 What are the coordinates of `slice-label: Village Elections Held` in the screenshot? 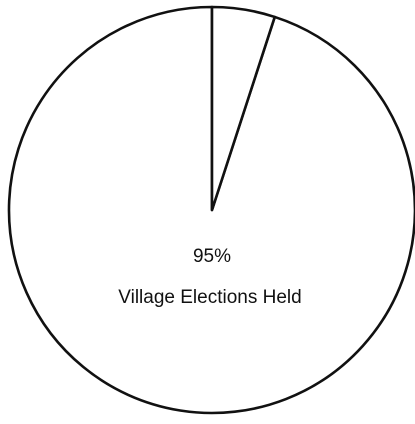 It's located at (209, 297).